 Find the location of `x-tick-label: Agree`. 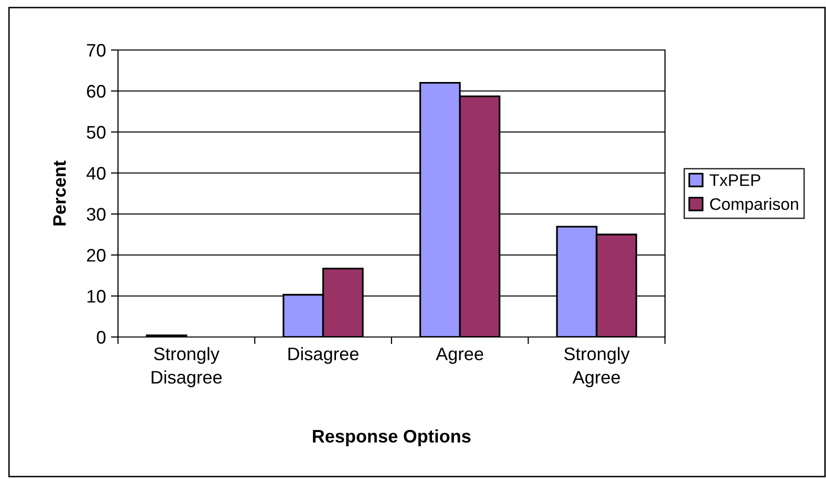

x-tick-label: Agree is located at coordinates (460, 356).